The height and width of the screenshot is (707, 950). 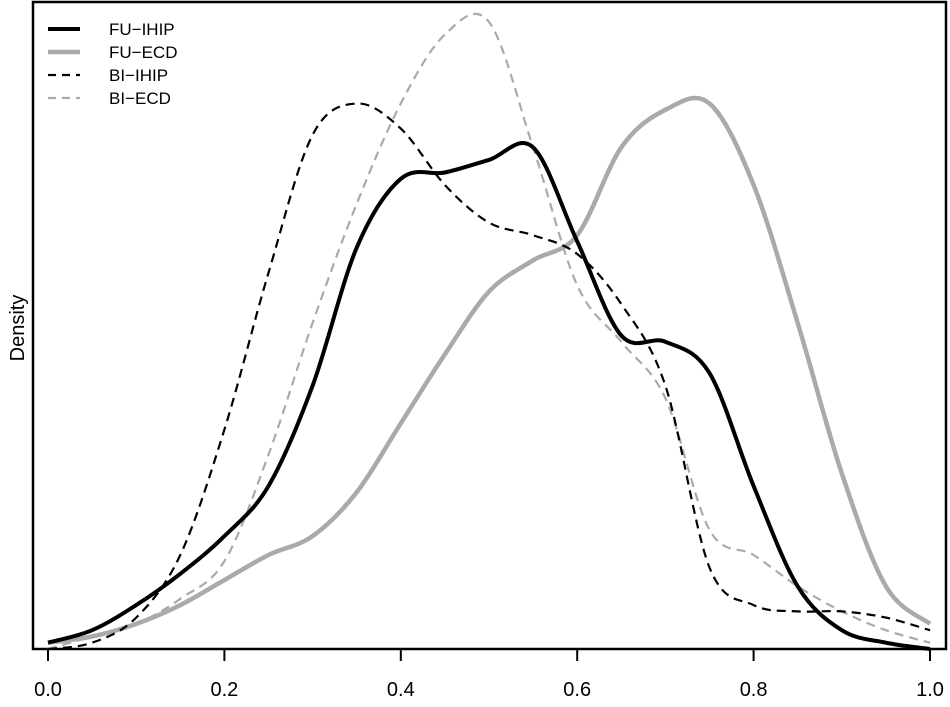 What do you see at coordinates (754, 690) in the screenshot?
I see `x-tick-label: 0.8` at bounding box center [754, 690].